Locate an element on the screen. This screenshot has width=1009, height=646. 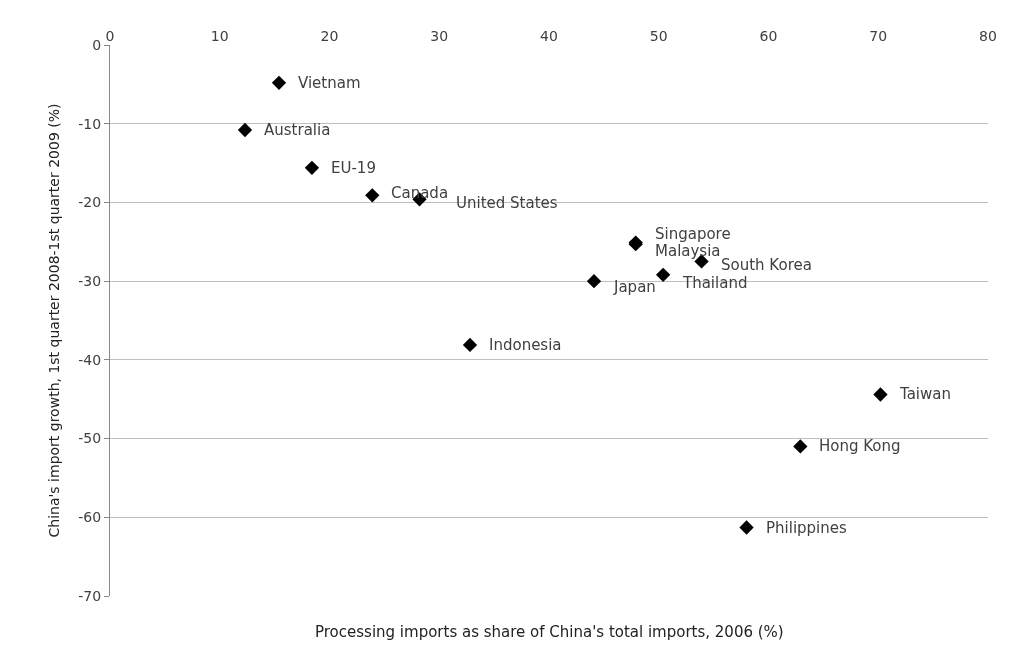
y-tick-label: -10 is located at coordinates (90, 123).